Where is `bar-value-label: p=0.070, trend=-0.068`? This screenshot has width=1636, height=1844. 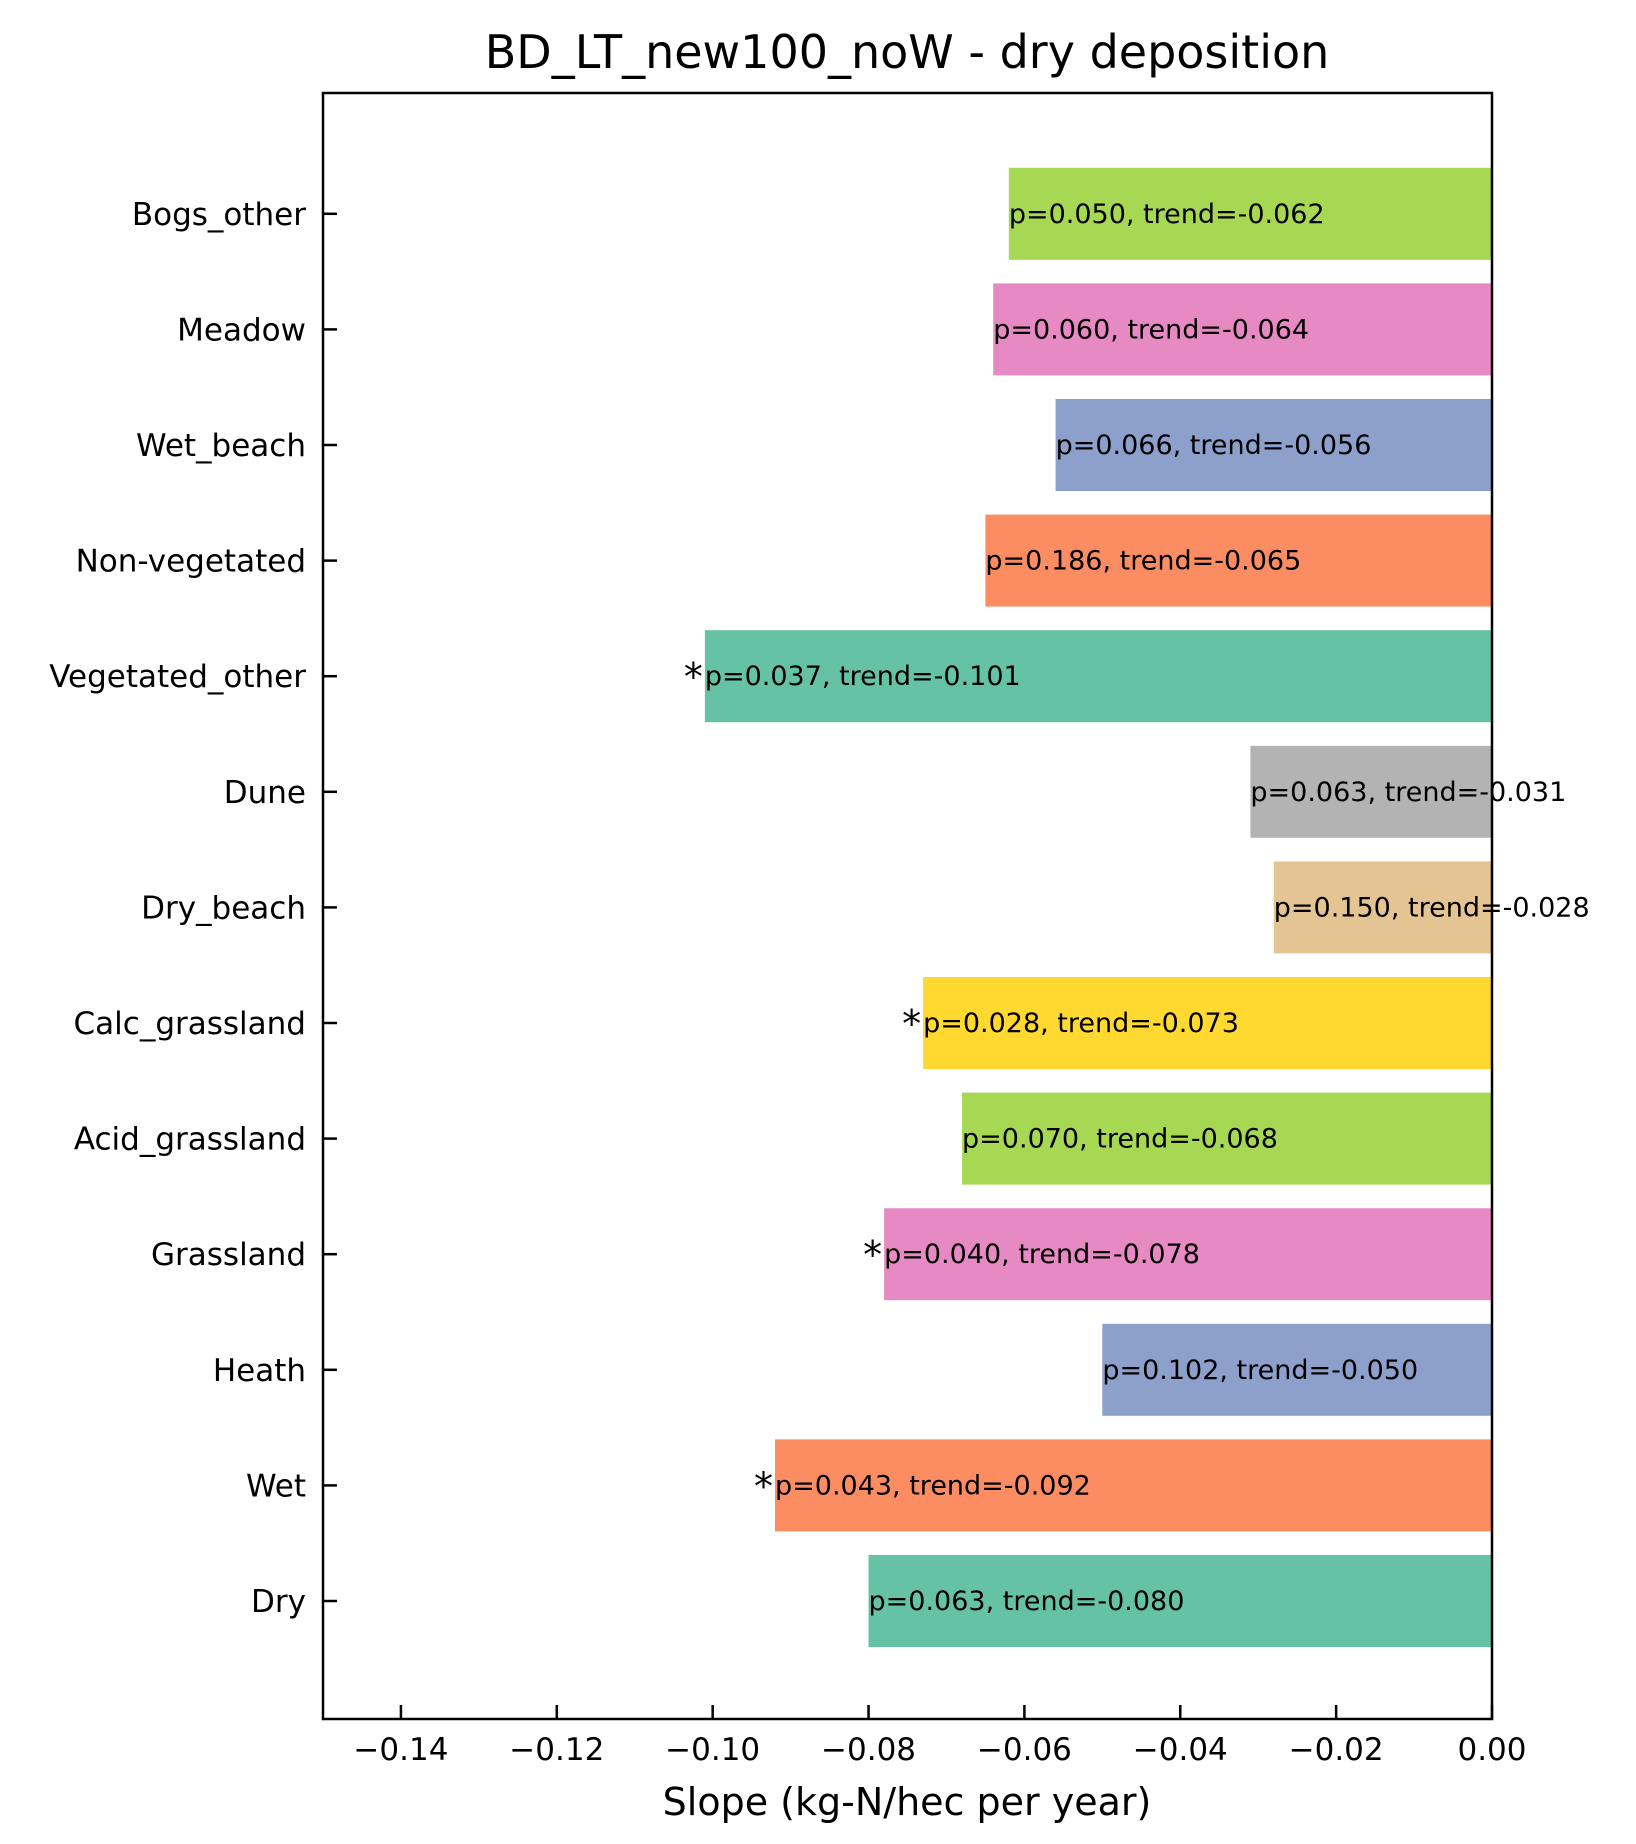
bar-value-label: p=0.070, trend=-0.068 is located at coordinates (1120, 1139).